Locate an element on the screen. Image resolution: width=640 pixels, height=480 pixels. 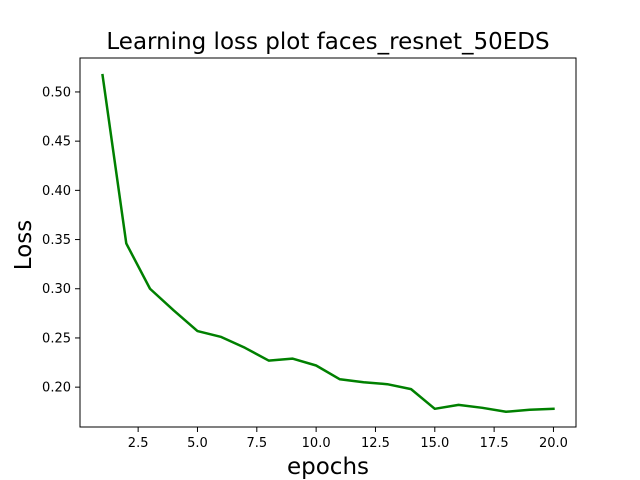
y-tick-label: 0.50 is located at coordinates (56, 92).